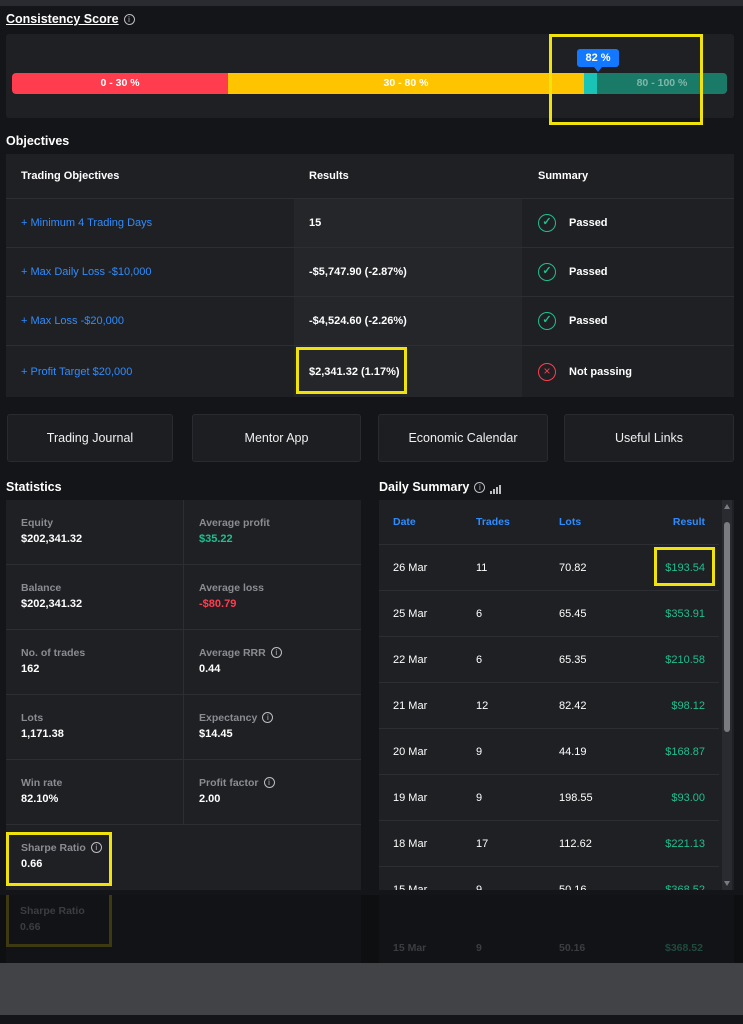 Image resolution: width=743 pixels, height=1024 pixels. Describe the element at coordinates (556, 929) in the screenshot. I see `reflection-daily-panel` at that location.